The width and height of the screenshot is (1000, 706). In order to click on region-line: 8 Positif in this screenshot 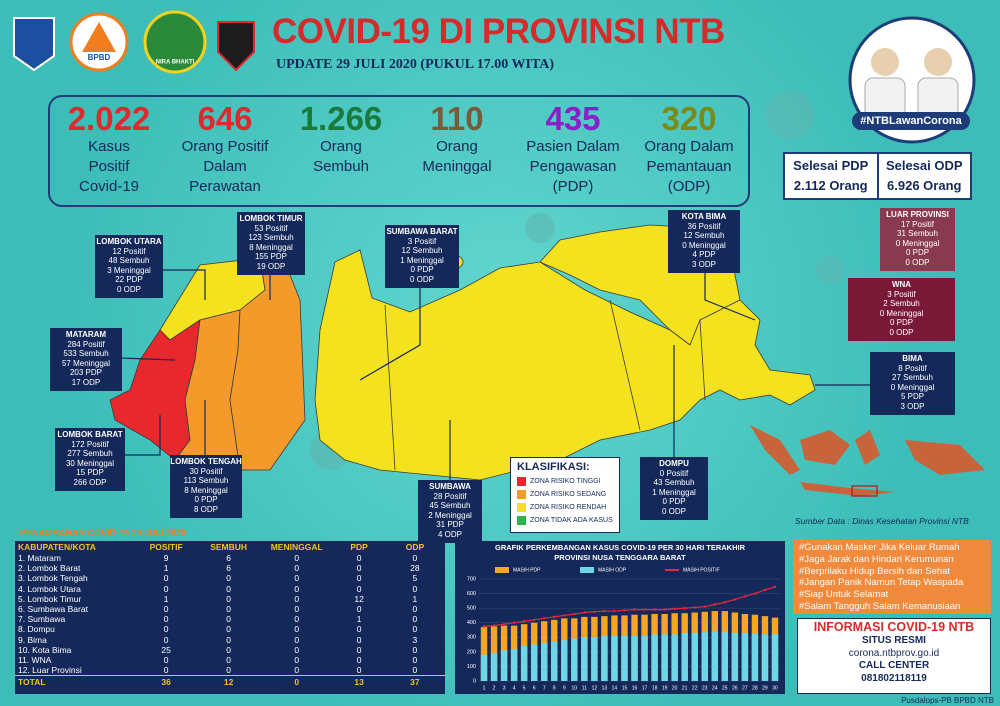, I will do `click(912, 368)`.